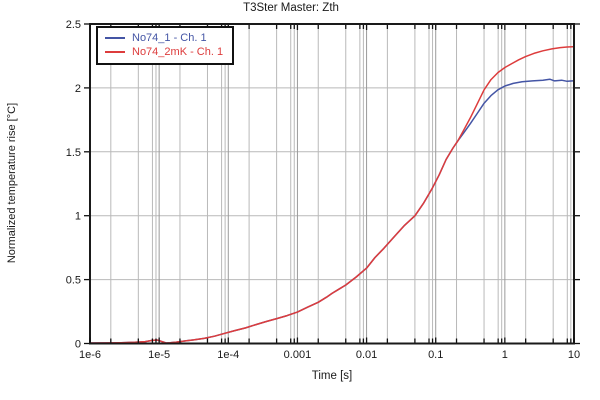  I want to click on legend-item: No74_1 - Ch. 1, so click(165, 38).